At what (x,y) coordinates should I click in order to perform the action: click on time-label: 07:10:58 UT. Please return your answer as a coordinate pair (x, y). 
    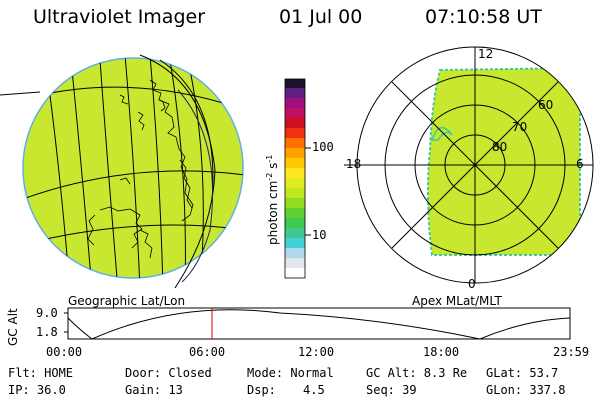
    Looking at the image, I should click on (483, 17).